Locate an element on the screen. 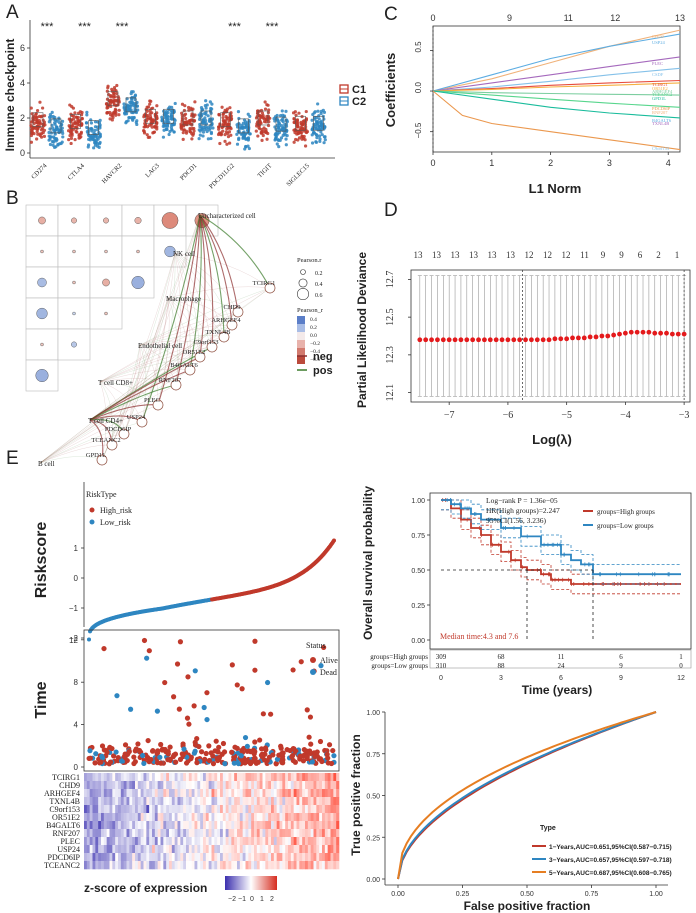 This screenshot has width=696, height=913. roc-ylabel: True positive fraction is located at coordinates (356, 794).